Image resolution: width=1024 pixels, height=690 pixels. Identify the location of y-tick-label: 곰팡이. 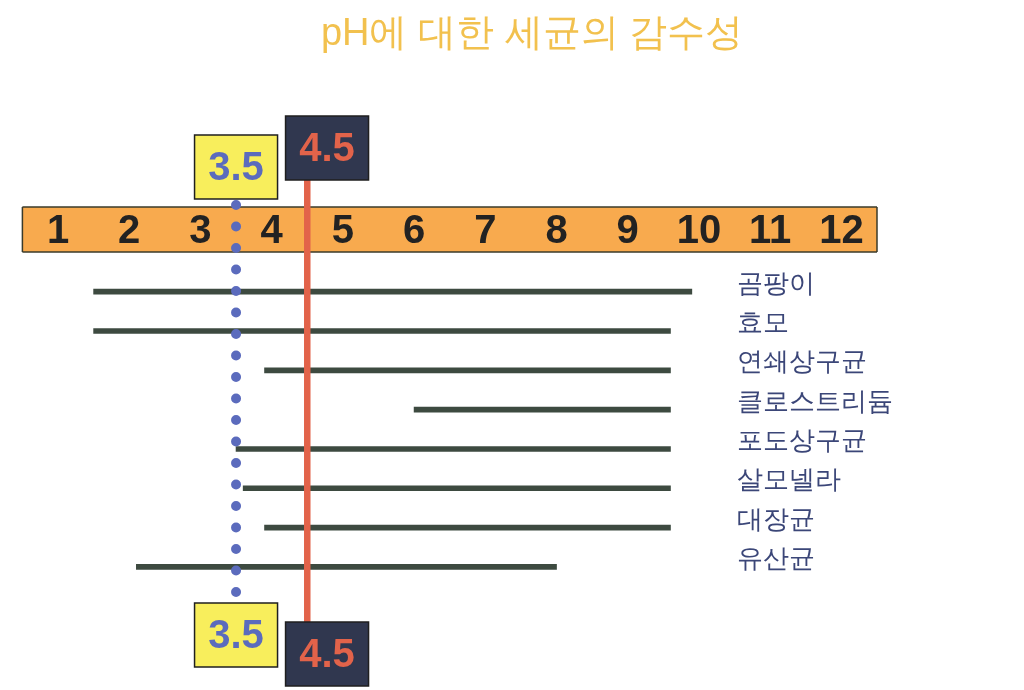
(775, 282).